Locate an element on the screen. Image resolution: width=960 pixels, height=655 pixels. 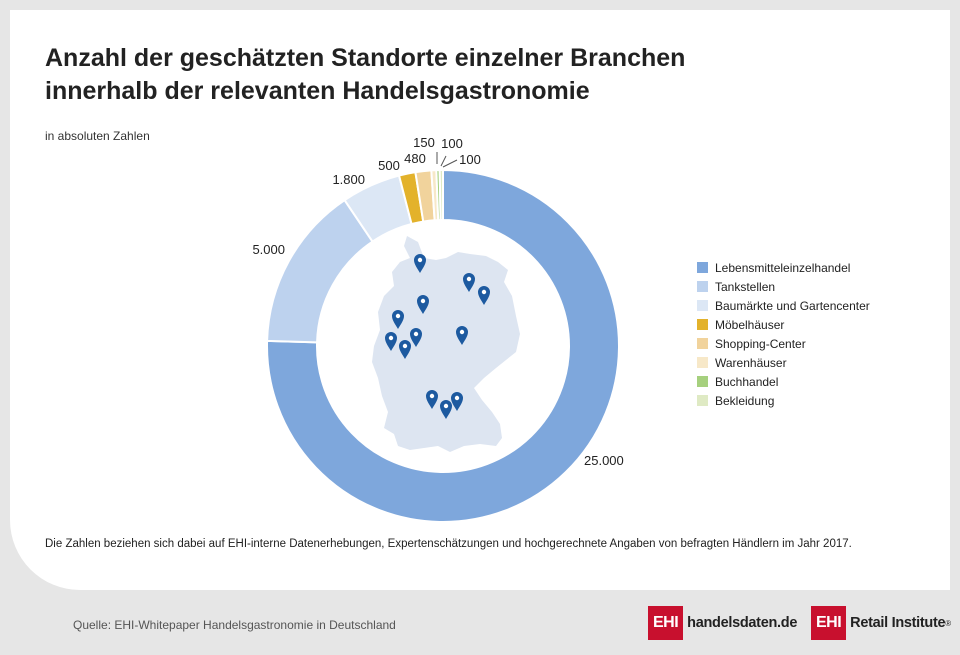
location-pins is located at coordinates (437, 336).